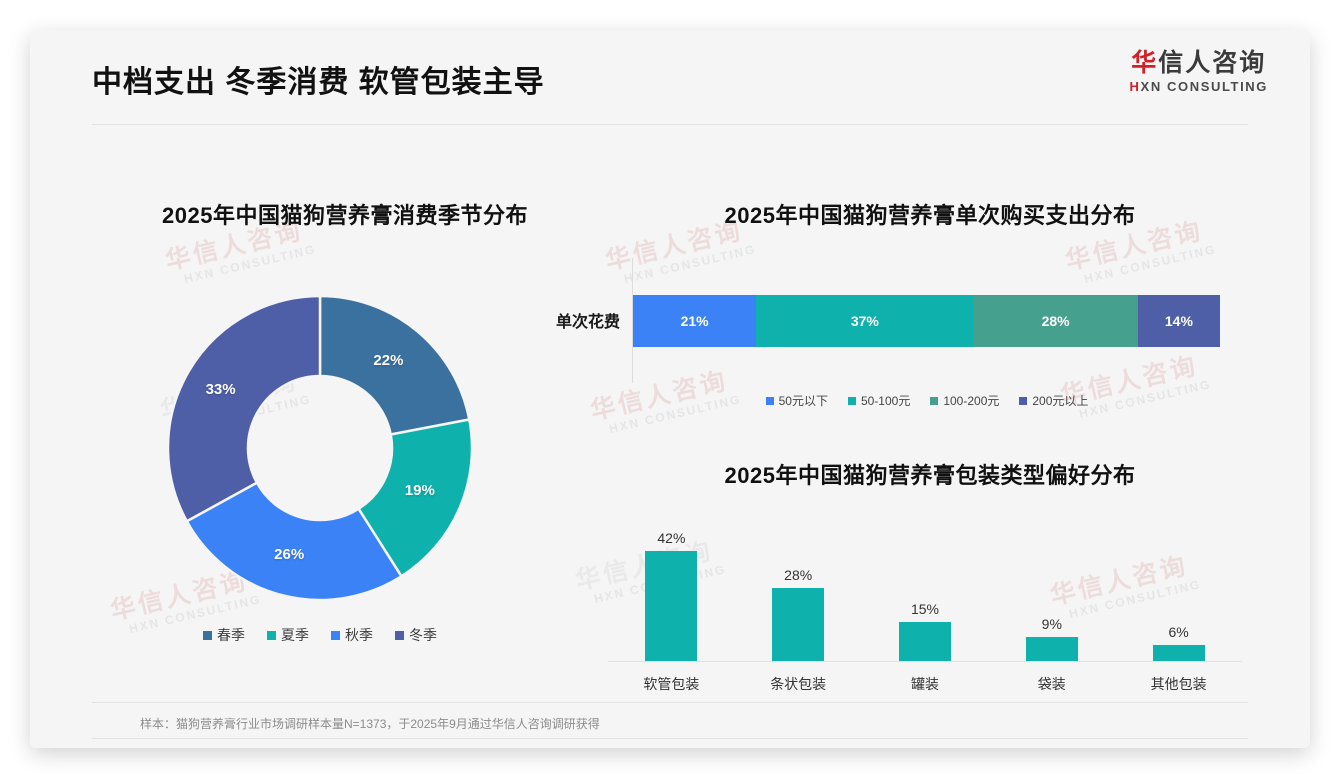 This screenshot has height=780, width=1340. What do you see at coordinates (220, 389) in the screenshot?
I see `donut-slice-label: 33%` at bounding box center [220, 389].